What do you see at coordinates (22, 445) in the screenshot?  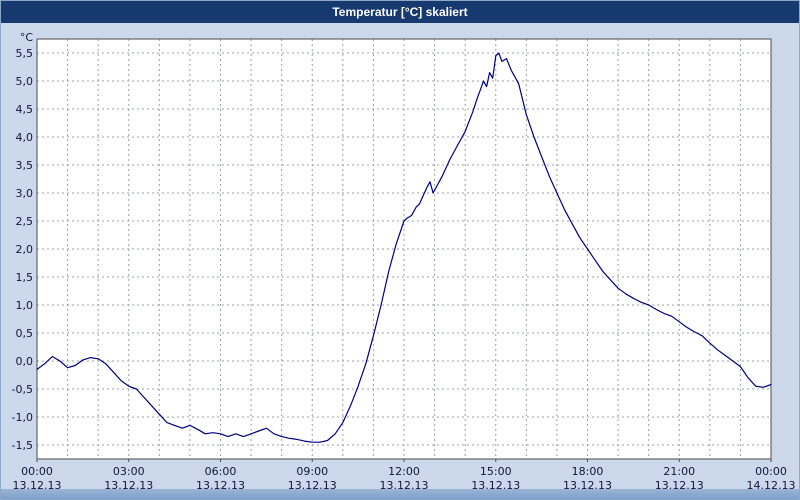 I see `svg-text: -1,5` at bounding box center [22, 445].